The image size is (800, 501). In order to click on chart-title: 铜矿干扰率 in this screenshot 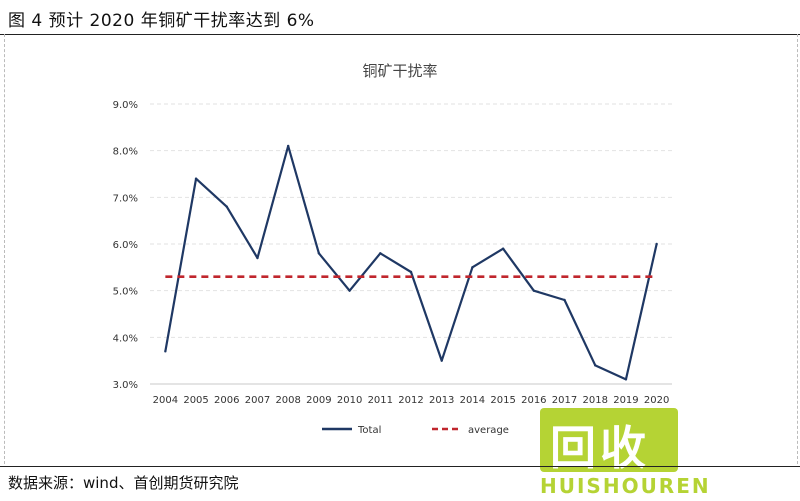, I will do `click(399, 71)`.